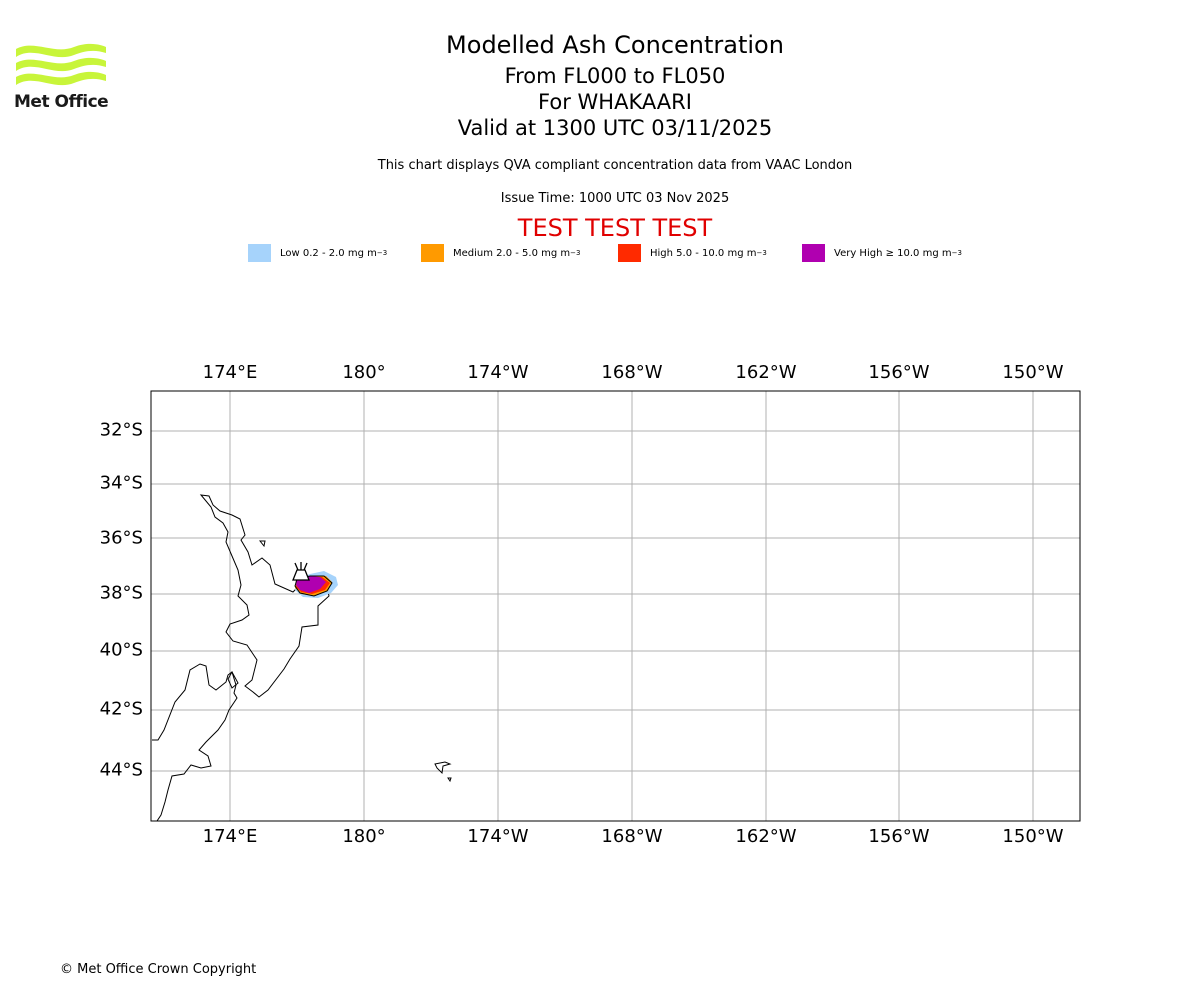  What do you see at coordinates (121, 538) in the screenshot?
I see `lat-label: 36°S` at bounding box center [121, 538].